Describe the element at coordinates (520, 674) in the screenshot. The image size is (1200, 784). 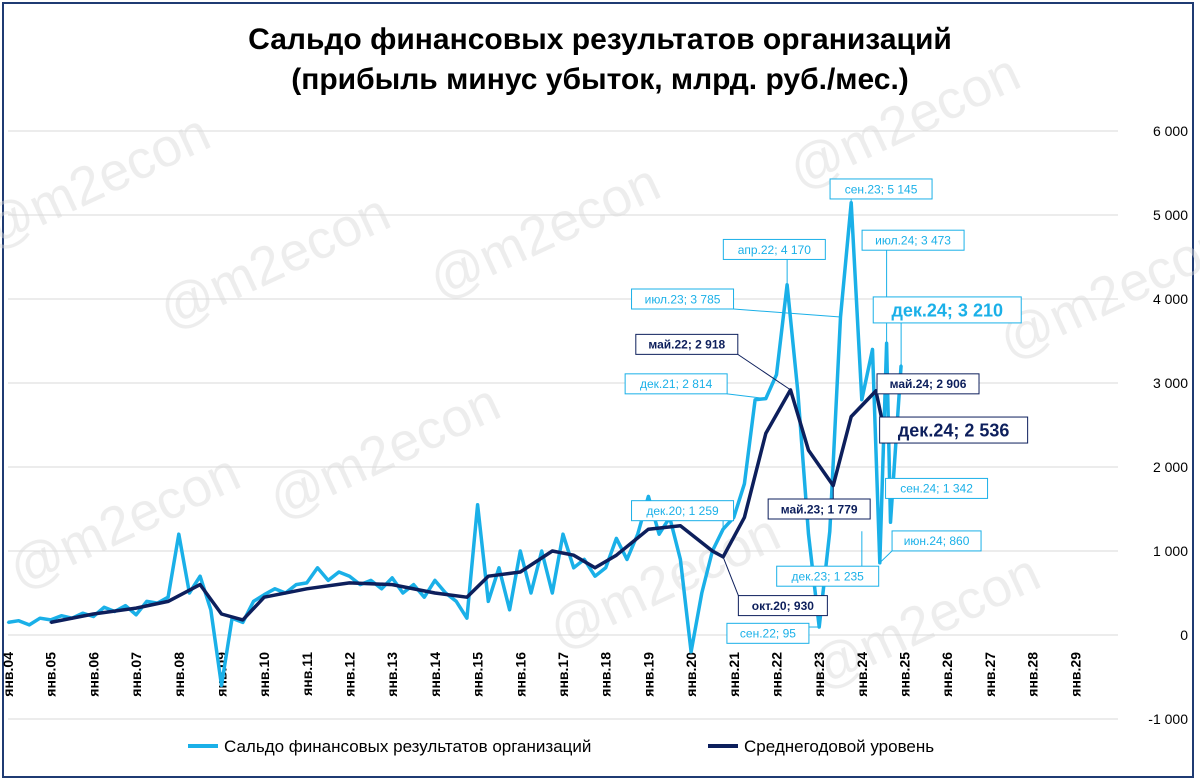
I see `x-tick-label: янв.16` at that location.